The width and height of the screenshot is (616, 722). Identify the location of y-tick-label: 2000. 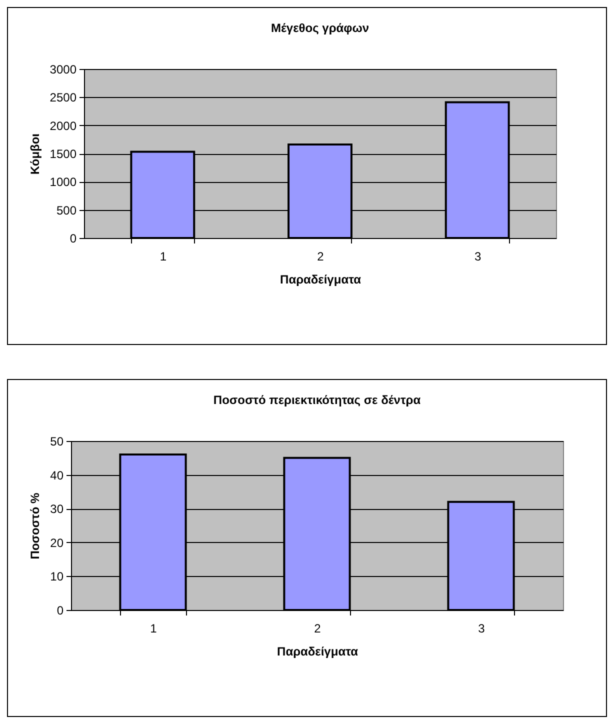
(63, 125).